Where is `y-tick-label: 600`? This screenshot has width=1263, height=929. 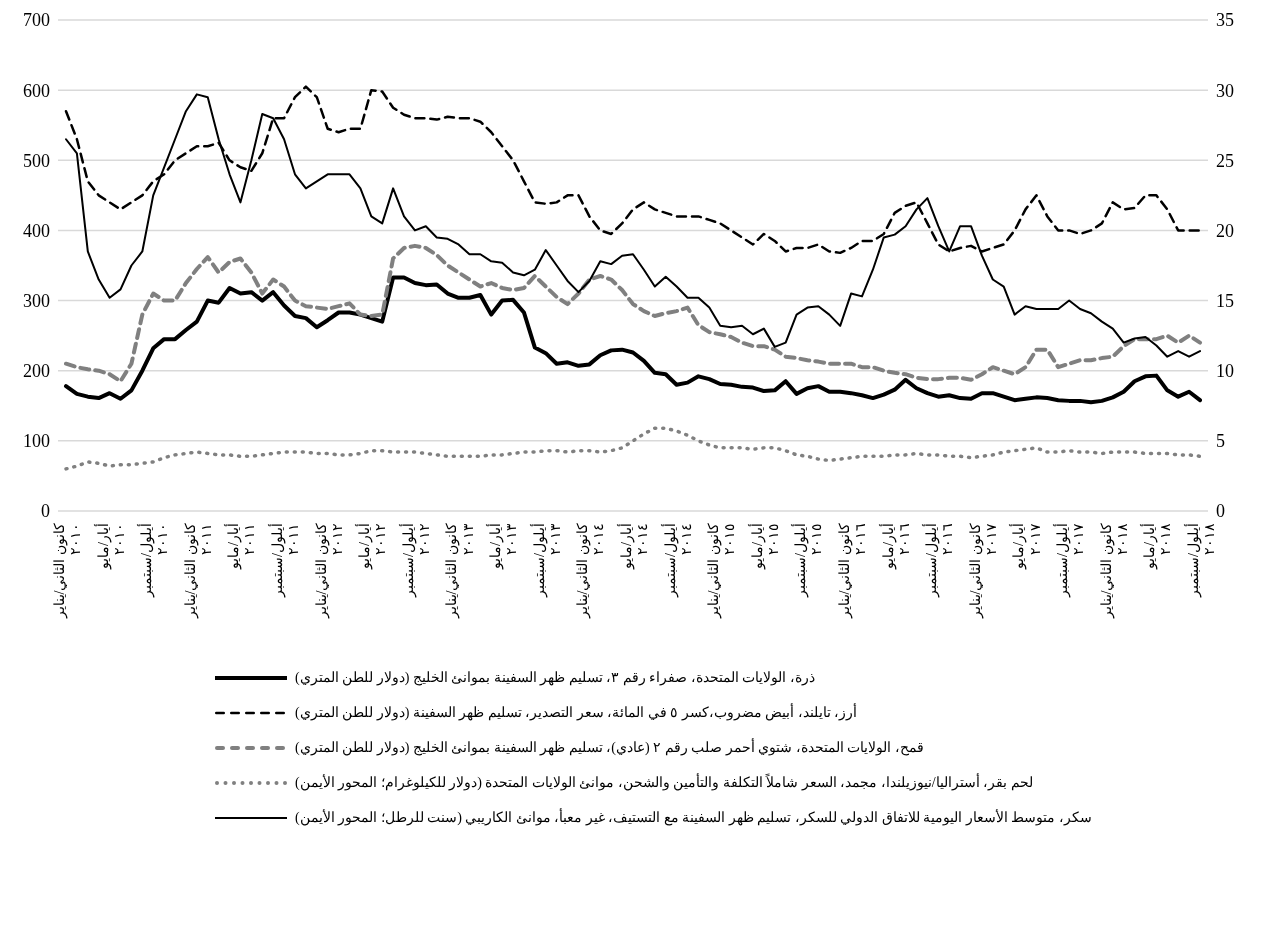 y-tick-label: 600 is located at coordinates (36, 90).